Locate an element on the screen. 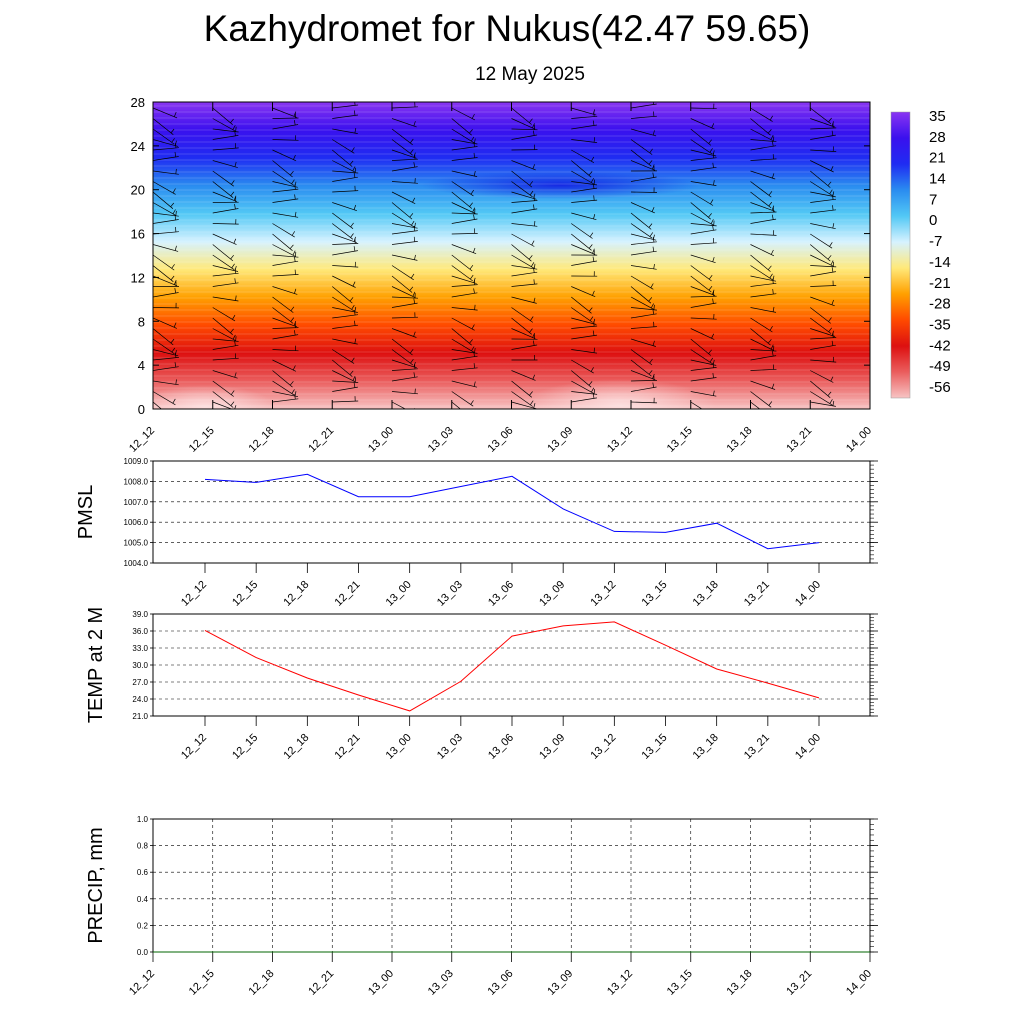  colorbar-label: -14 is located at coordinates (940, 262).